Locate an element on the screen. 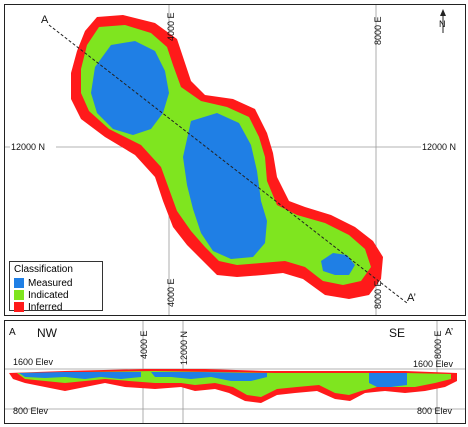 The image size is (468, 427). northing-label-bg-left is located at coordinates (33, 146).